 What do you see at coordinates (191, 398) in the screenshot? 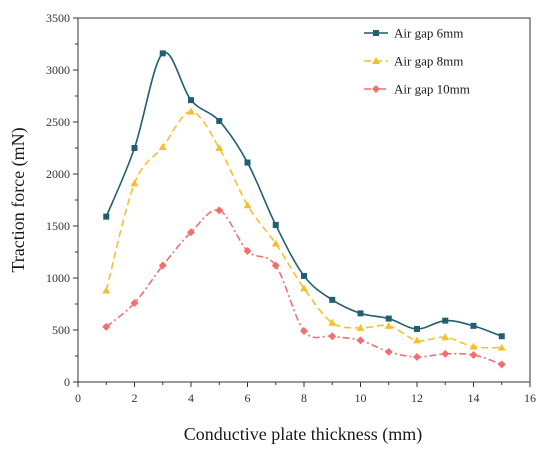
I see `x-tick-label: 4` at bounding box center [191, 398].